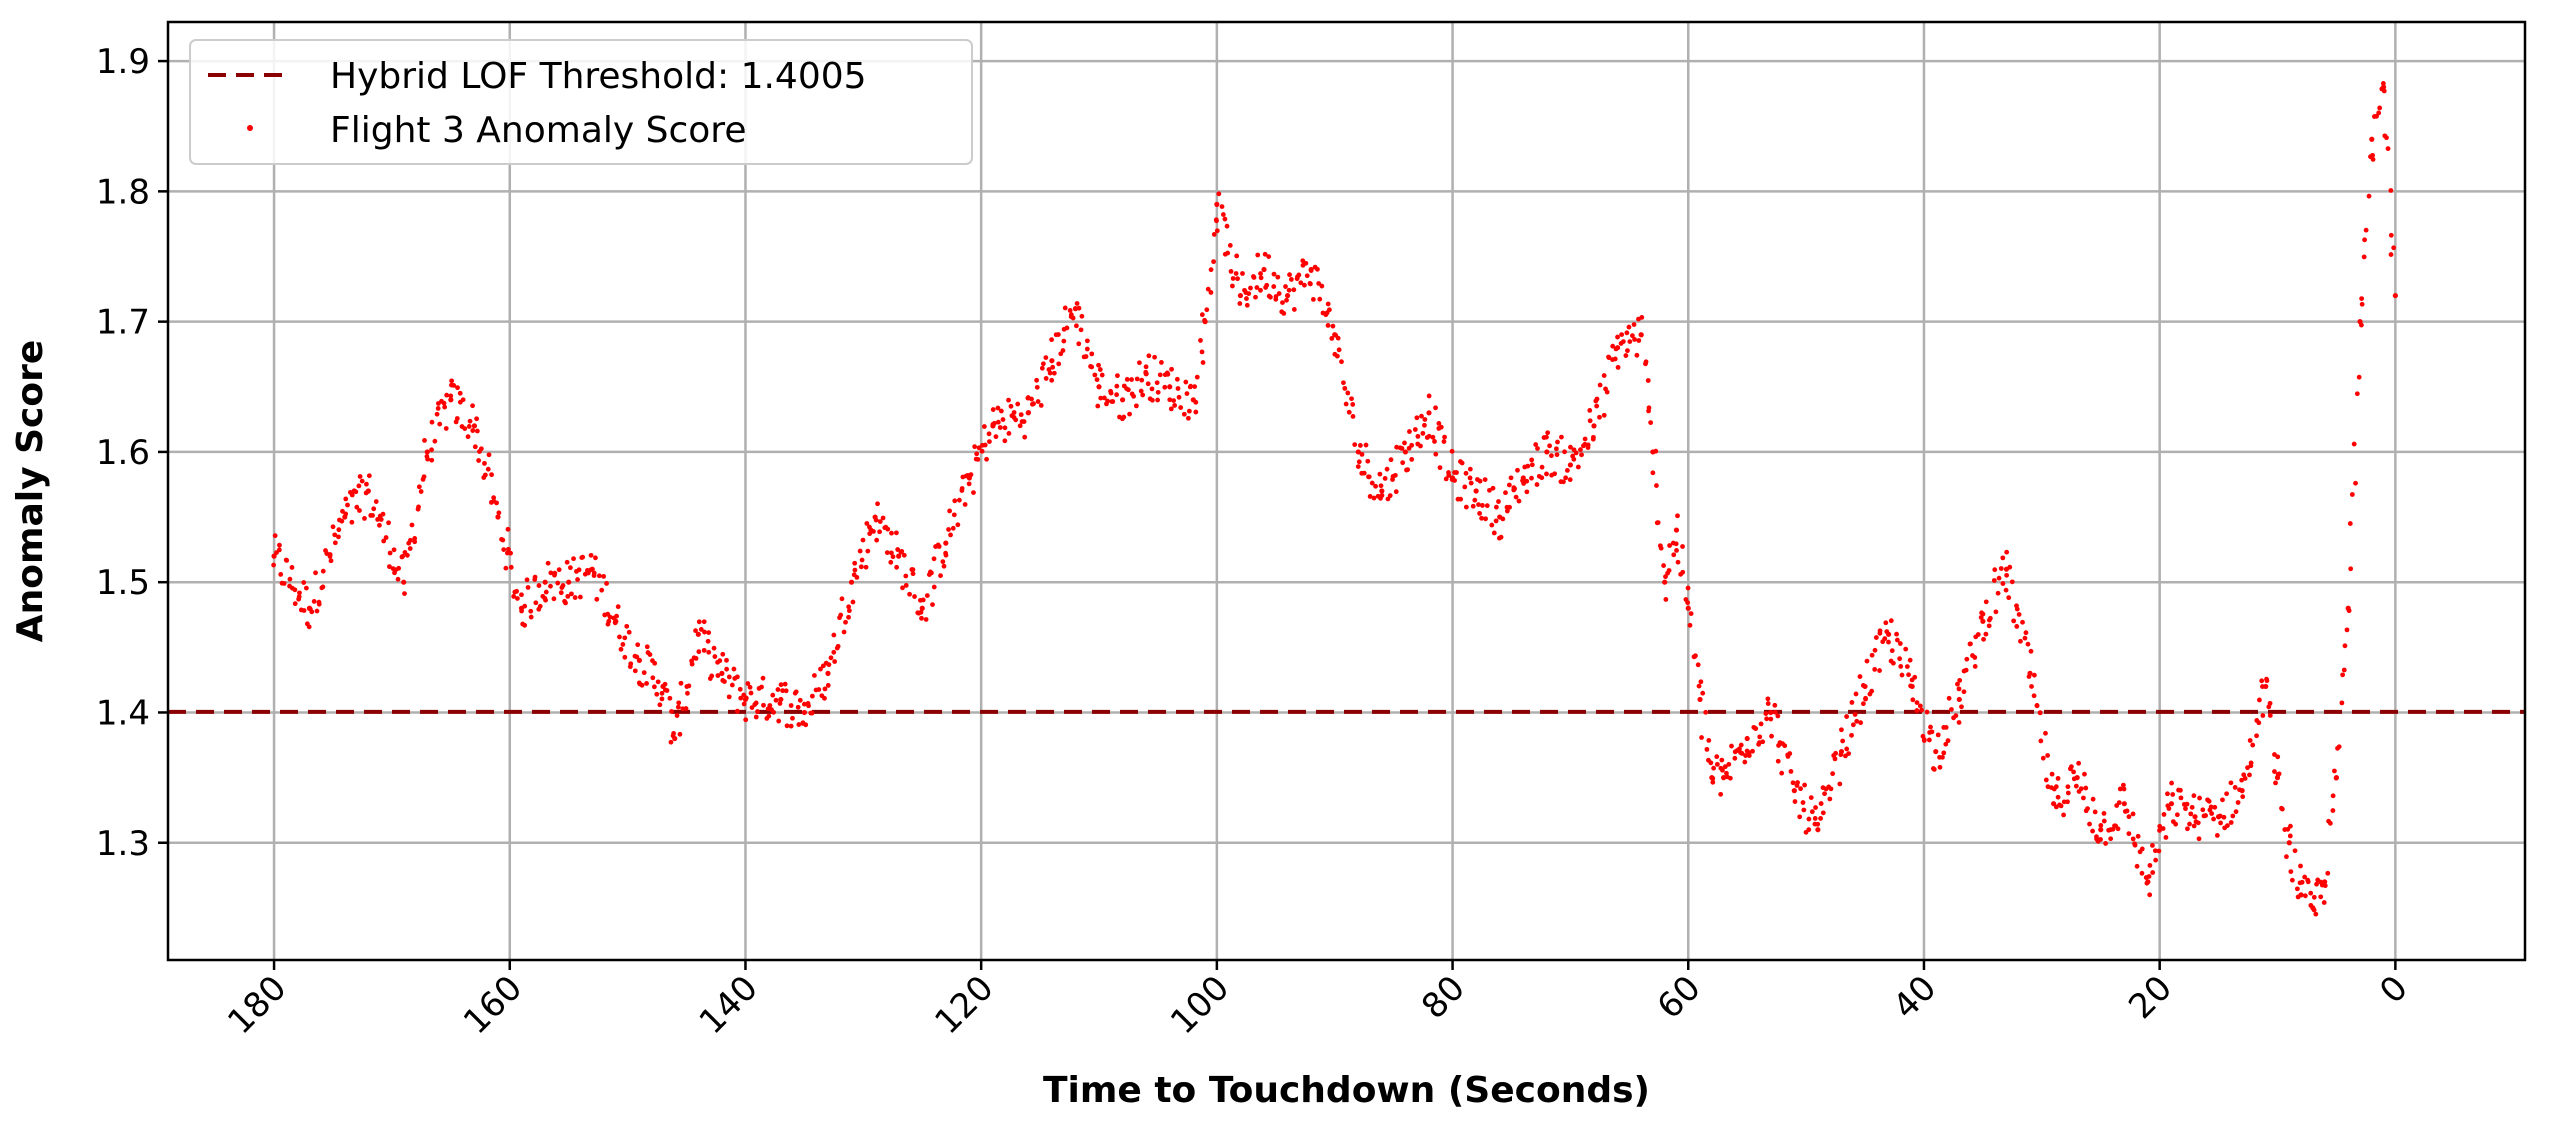 This screenshot has height=1125, width=2558. I want to click on x-axis-ticks: 180 160 140 120 100 80 60 40 20 0, so click(1318, 1001).